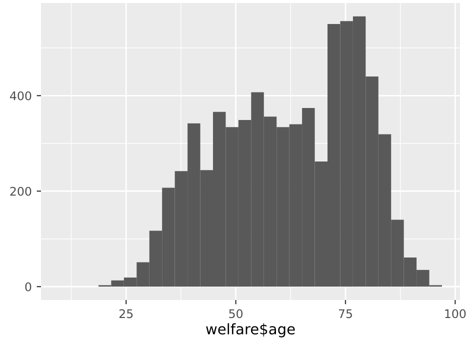  Describe the element at coordinates (345, 313) in the screenshot. I see `x-tick-label: 75` at that location.